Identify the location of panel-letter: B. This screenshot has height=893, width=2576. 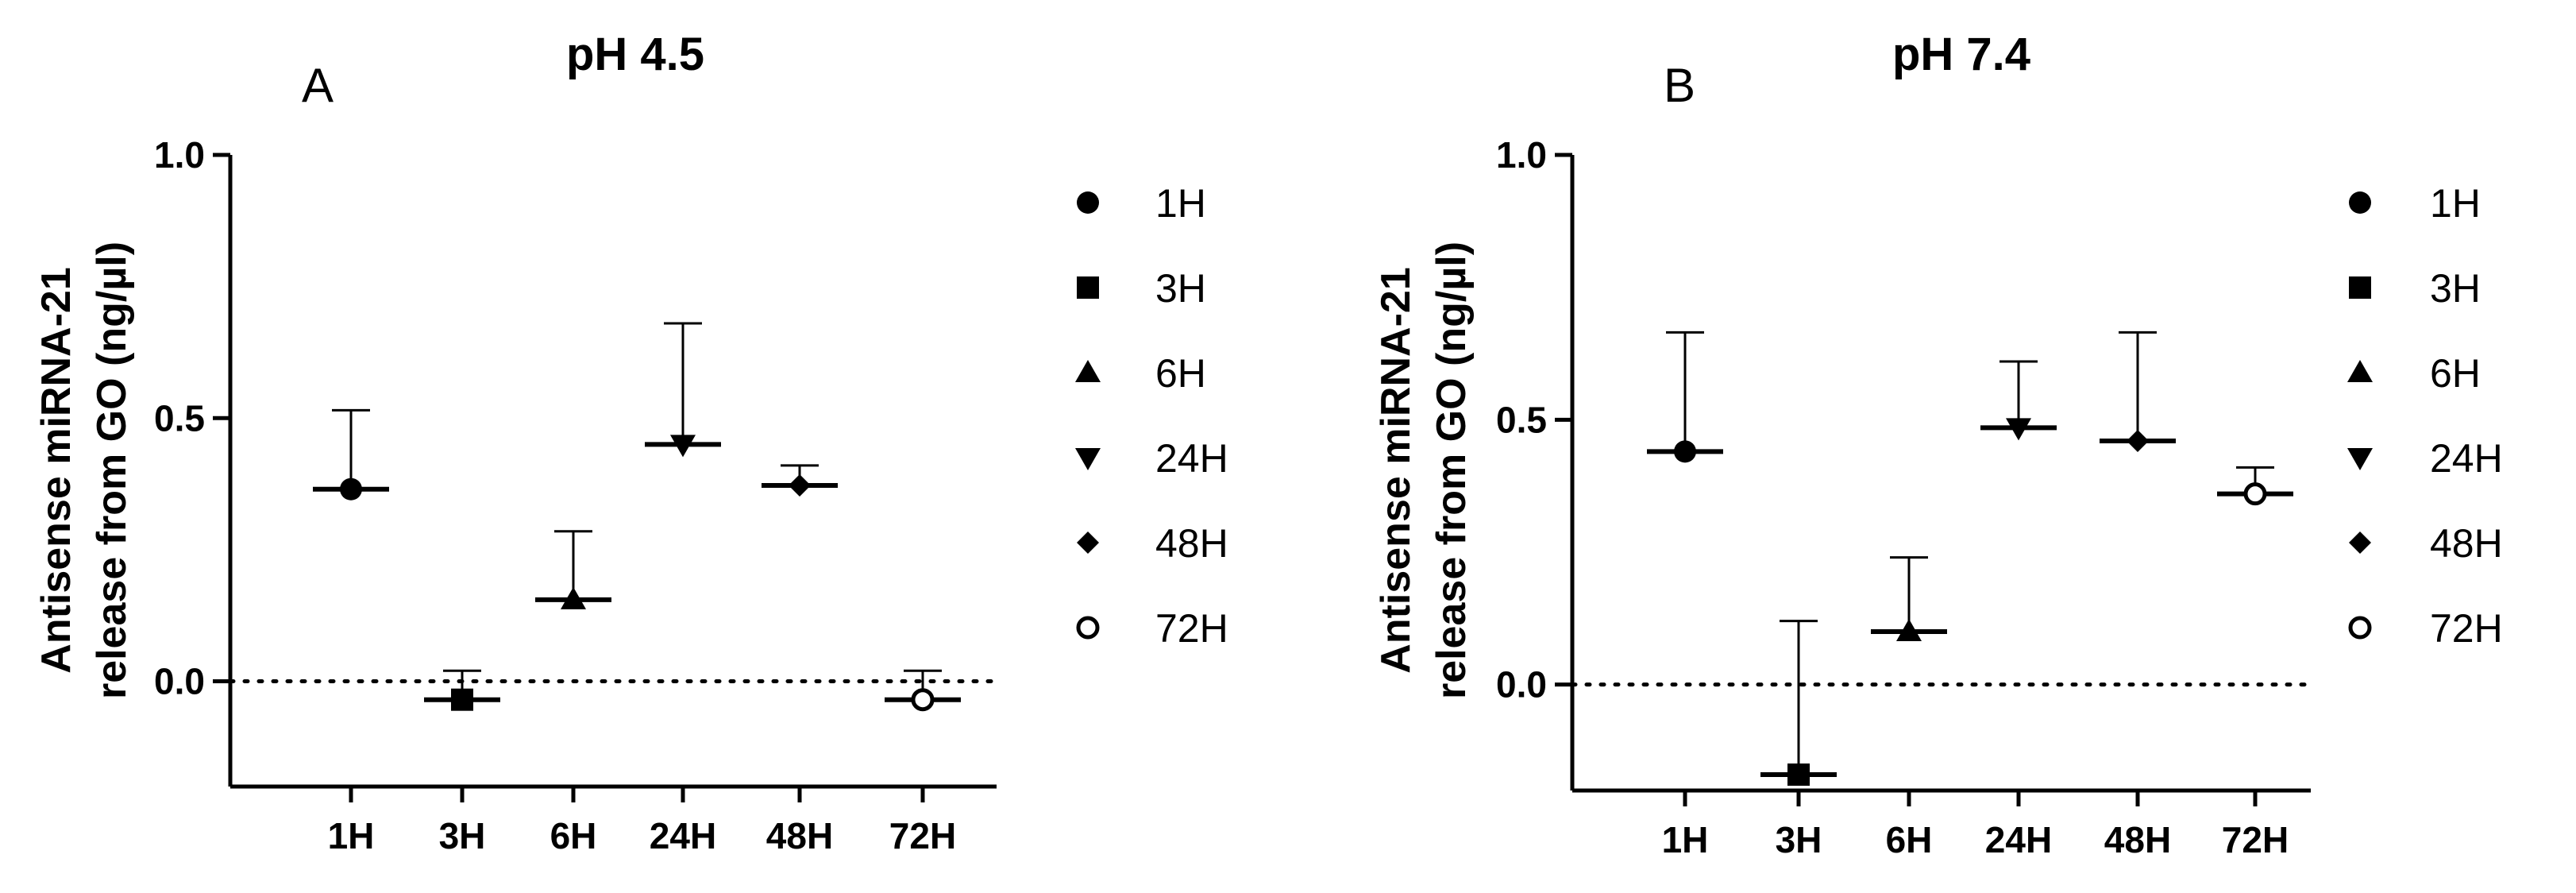
(1679, 85).